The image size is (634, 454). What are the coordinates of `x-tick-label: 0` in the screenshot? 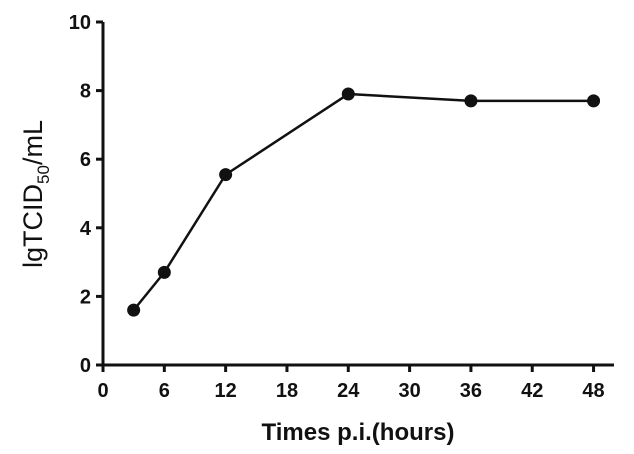 It's located at (102, 391).